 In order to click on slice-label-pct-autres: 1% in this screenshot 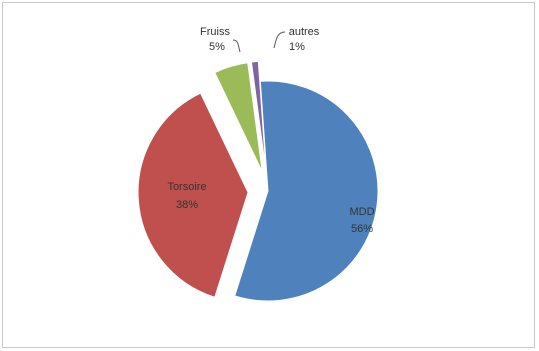, I will do `click(297, 47)`.